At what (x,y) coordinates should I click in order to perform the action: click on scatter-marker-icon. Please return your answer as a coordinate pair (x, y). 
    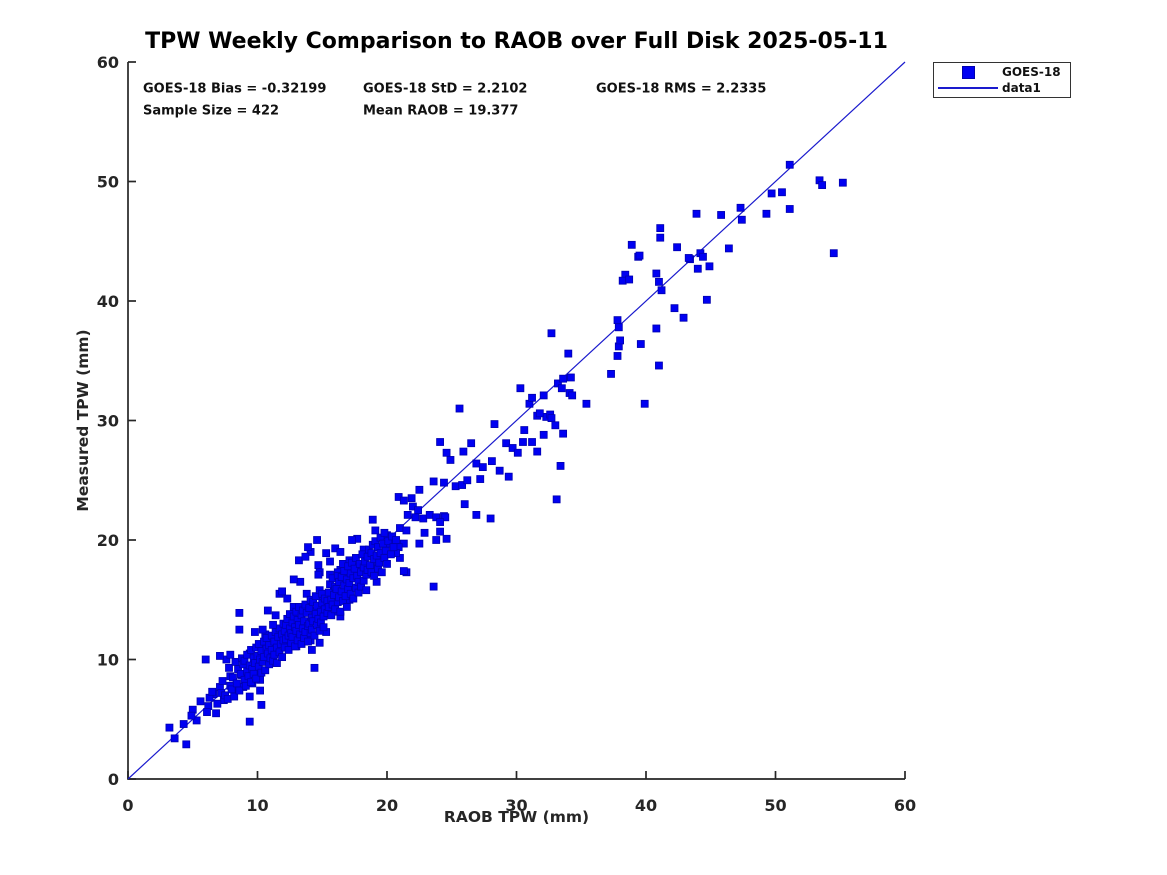
    Looking at the image, I should click on (968, 72).